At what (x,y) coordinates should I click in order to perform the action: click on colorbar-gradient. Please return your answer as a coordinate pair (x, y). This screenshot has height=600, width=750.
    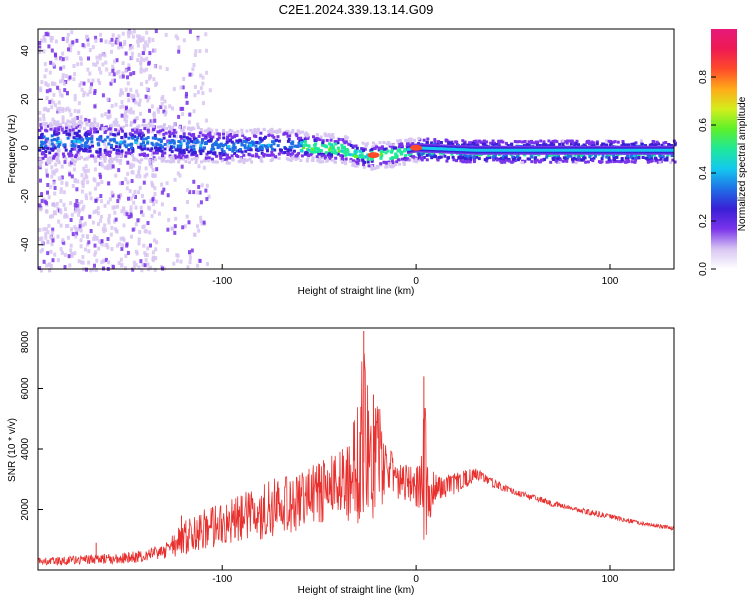
    Looking at the image, I should click on (724, 149).